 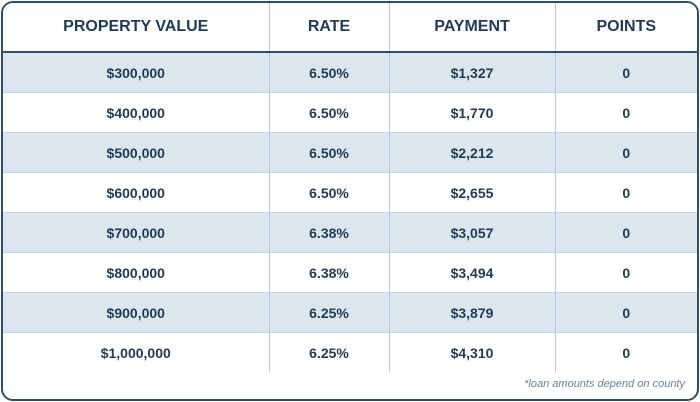 I want to click on table-row: $1,000,000 6.25% $4,310 0, so click(x=350, y=352).